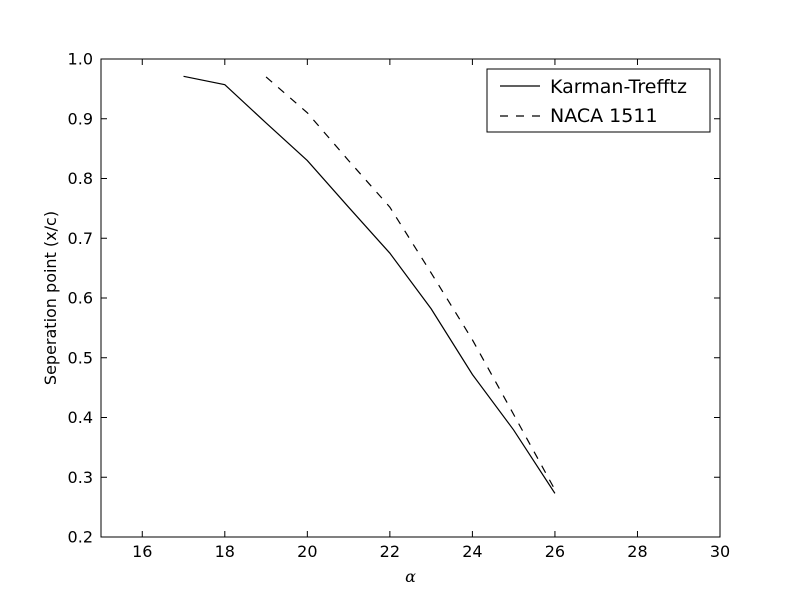 The height and width of the screenshot is (597, 800). Describe the element at coordinates (637, 551) in the screenshot. I see `x-tick-label: 28` at that location.